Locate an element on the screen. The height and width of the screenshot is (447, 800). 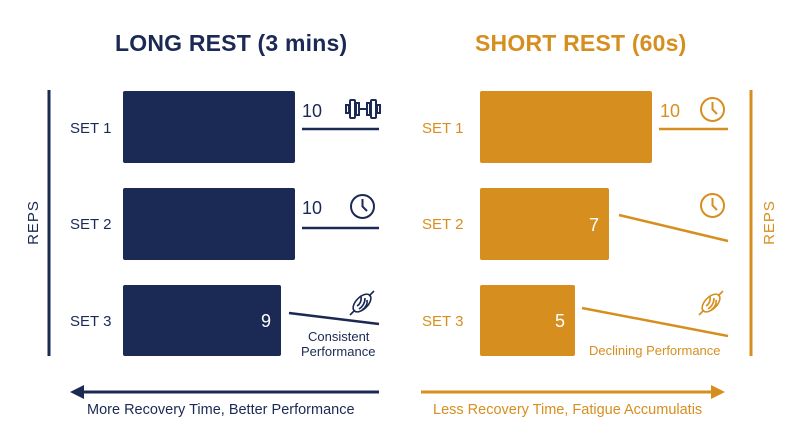
left-set2-label: SET 2 is located at coordinates (91, 224).